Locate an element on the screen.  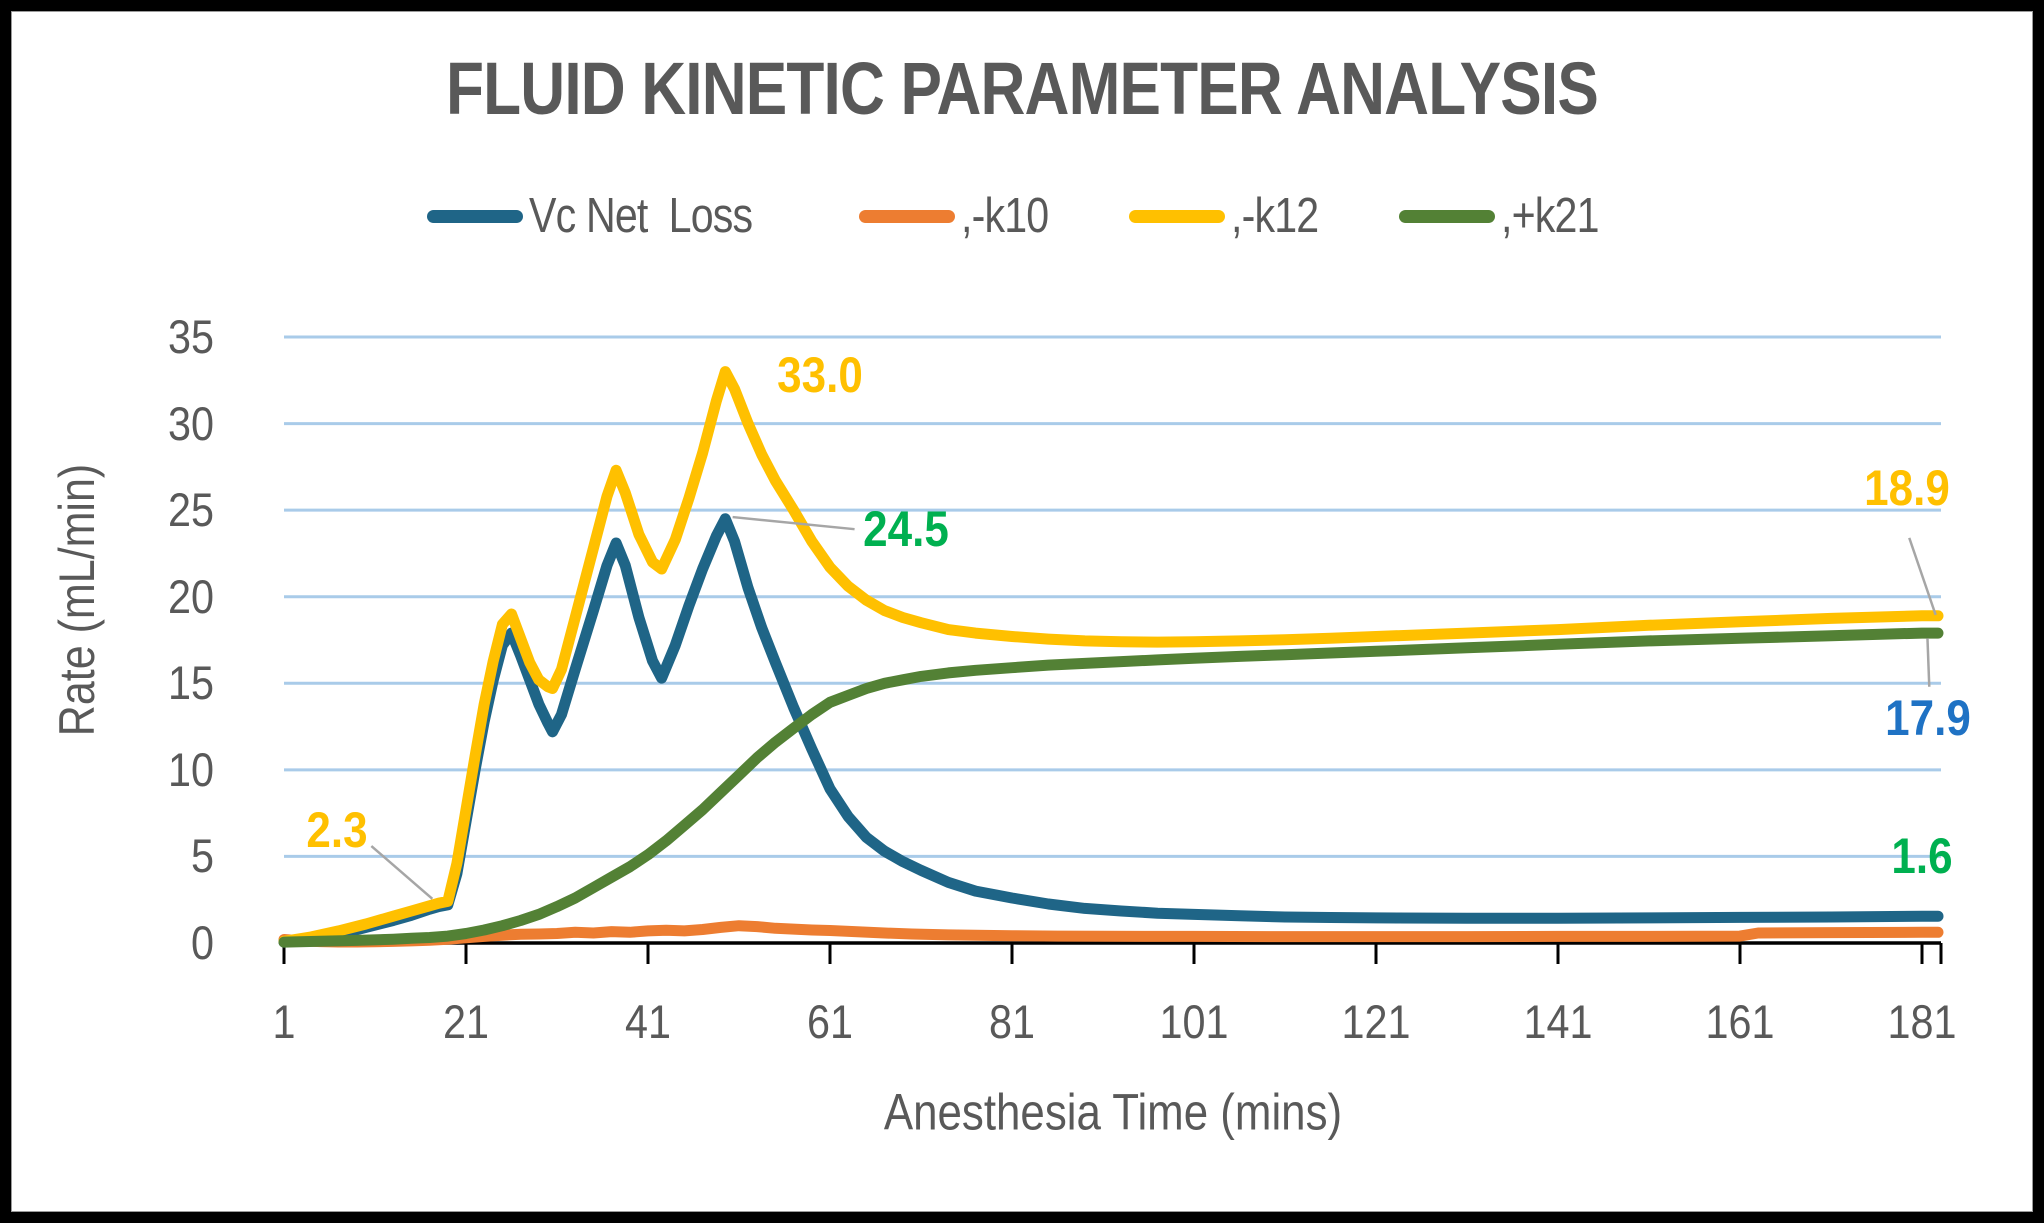
legend-item-k10: ,-k10 is located at coordinates (961, 216).